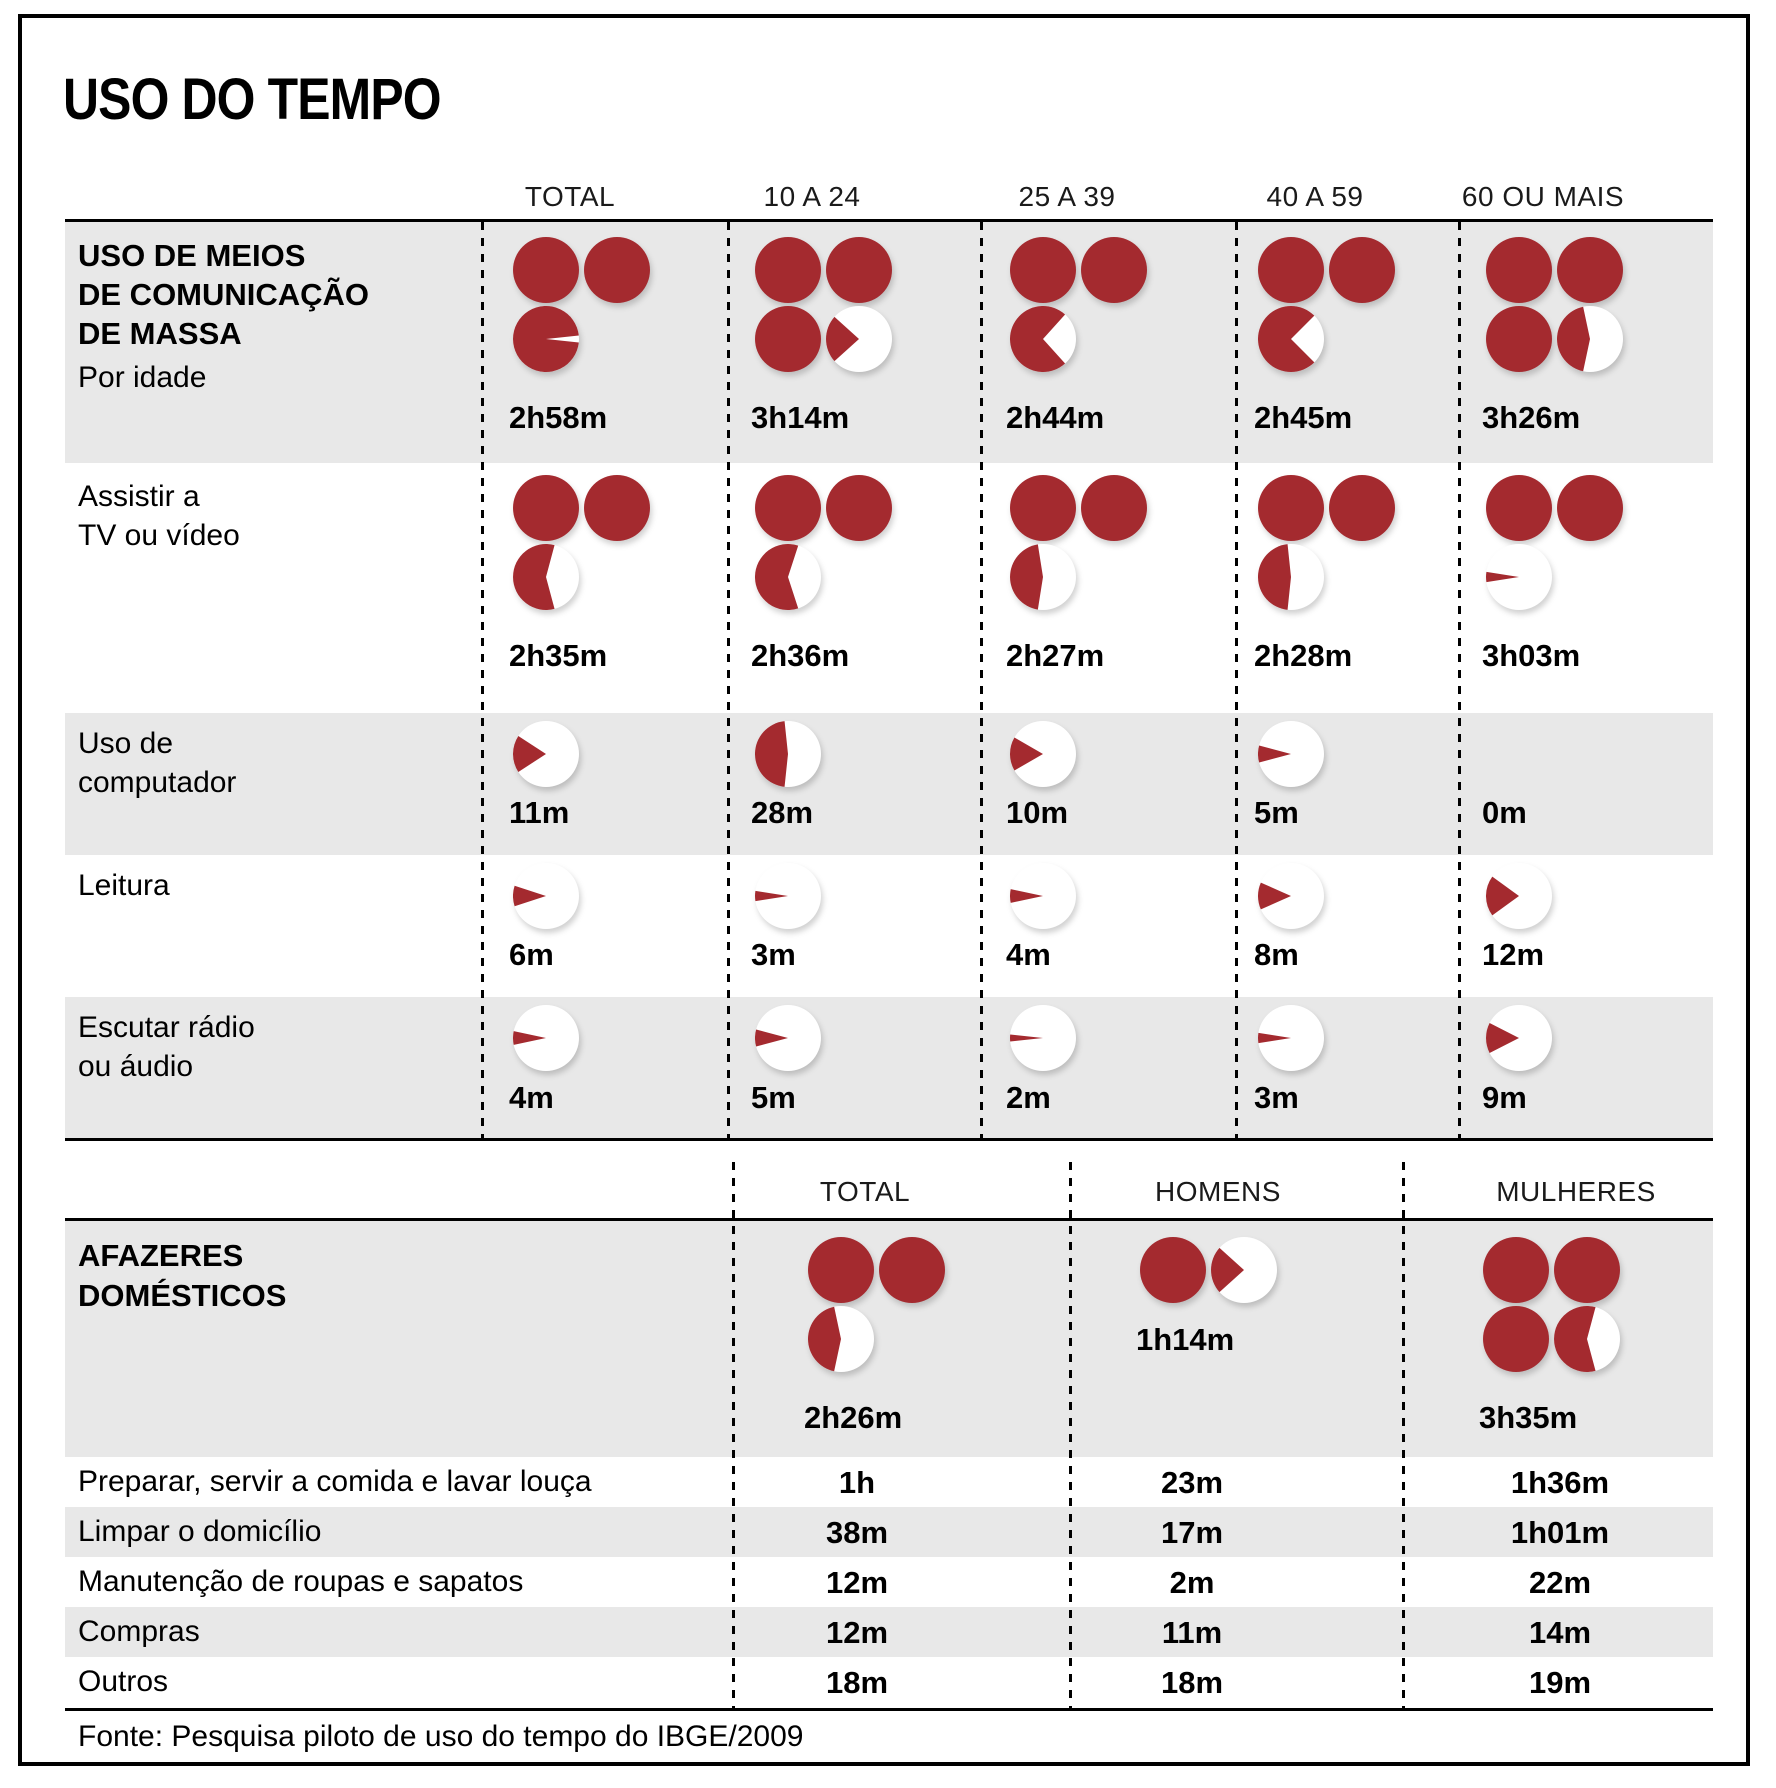  What do you see at coordinates (1560, 1632) in the screenshot?
I see `time-value: 14m` at bounding box center [1560, 1632].